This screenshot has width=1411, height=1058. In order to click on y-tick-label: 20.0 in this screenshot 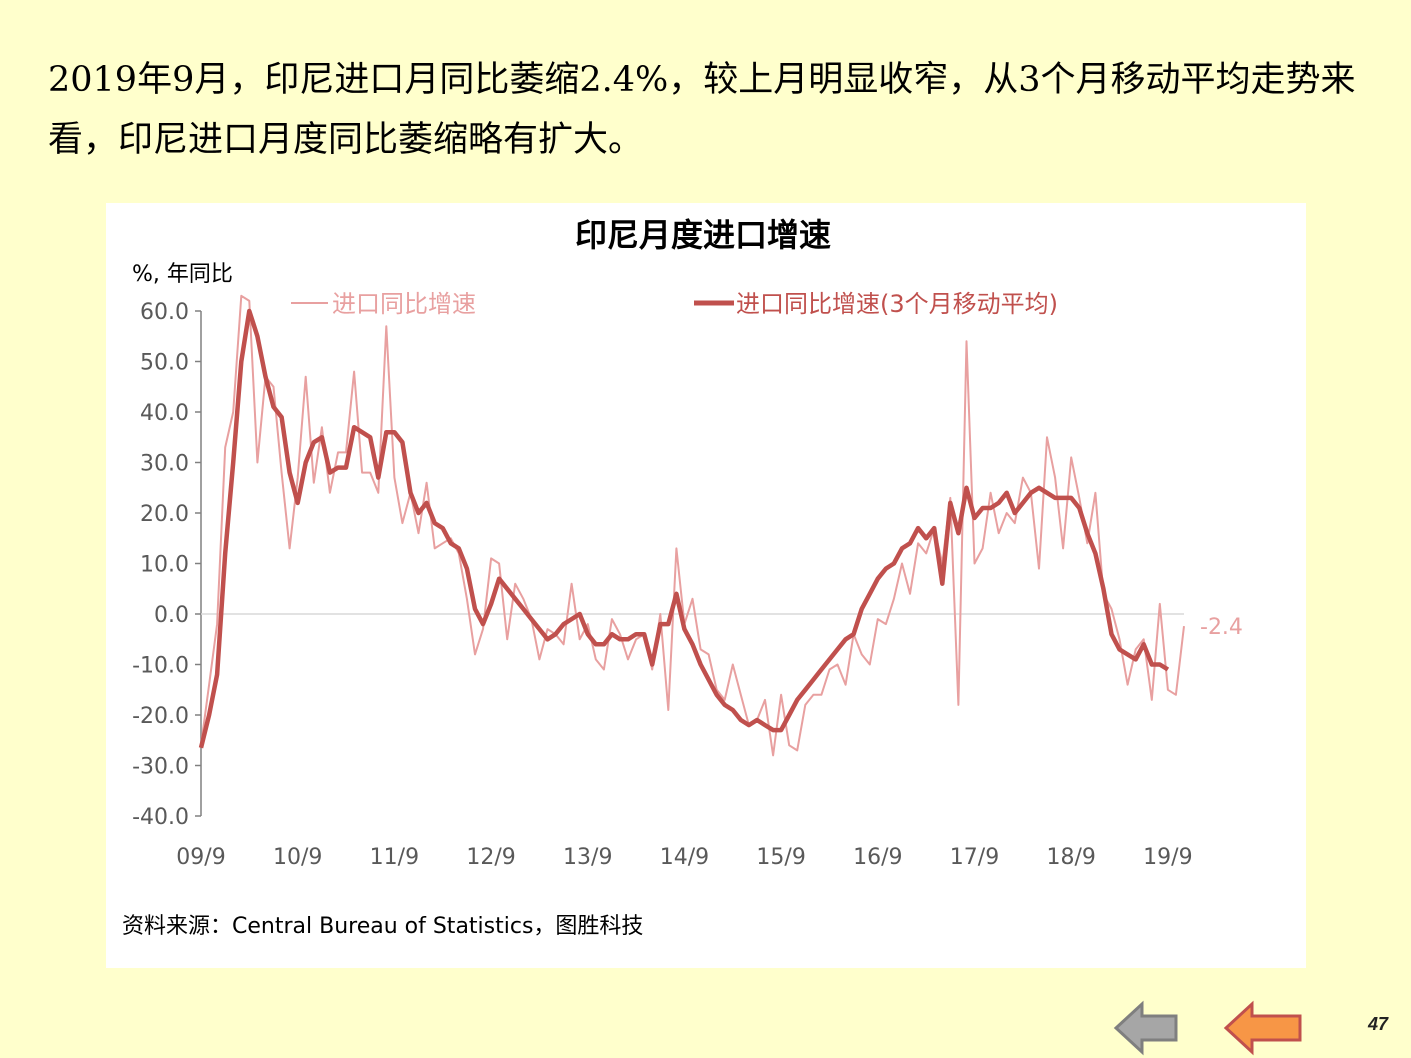, I will do `click(164, 514)`.